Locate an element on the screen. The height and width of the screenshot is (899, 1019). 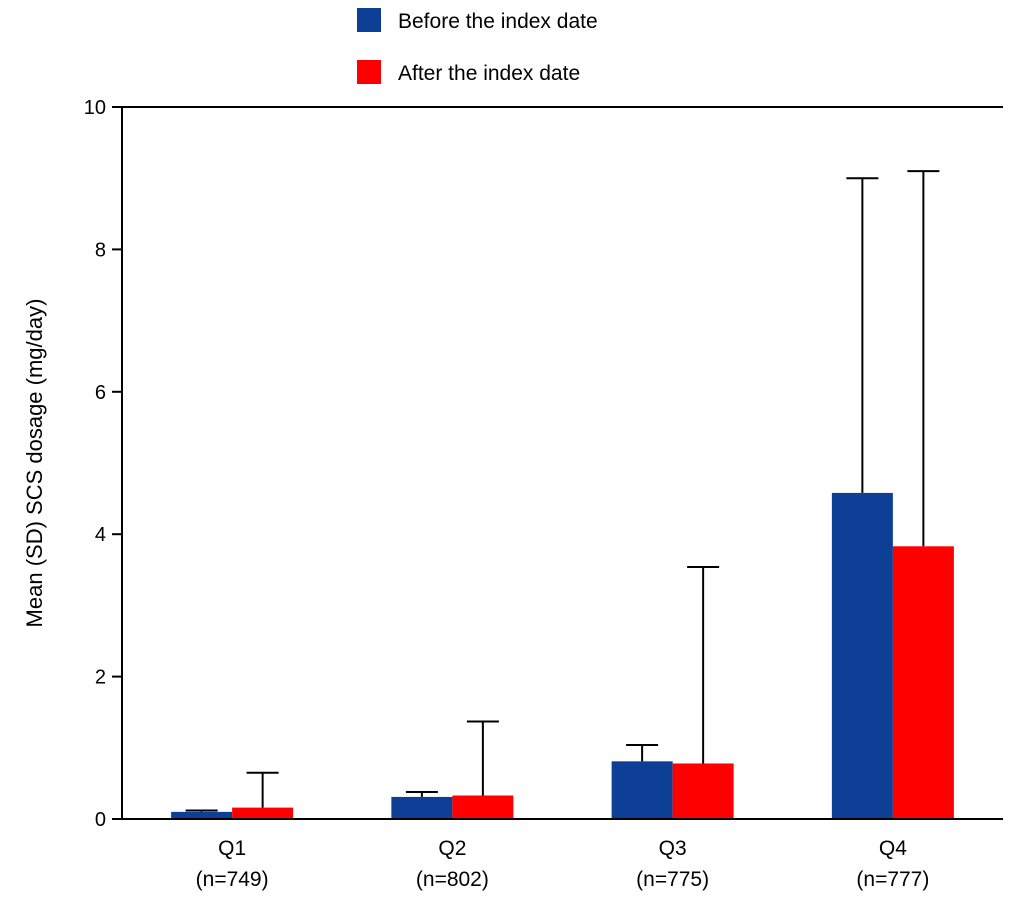
x-tick-label: Q3 is located at coordinates (673, 848).